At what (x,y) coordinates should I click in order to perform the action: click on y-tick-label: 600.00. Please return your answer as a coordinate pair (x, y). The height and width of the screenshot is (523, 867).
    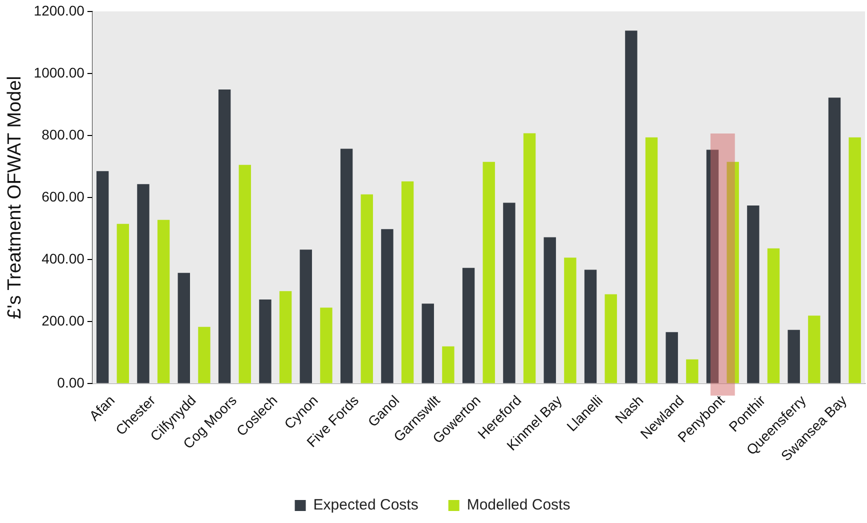
    Looking at the image, I should click on (63, 196).